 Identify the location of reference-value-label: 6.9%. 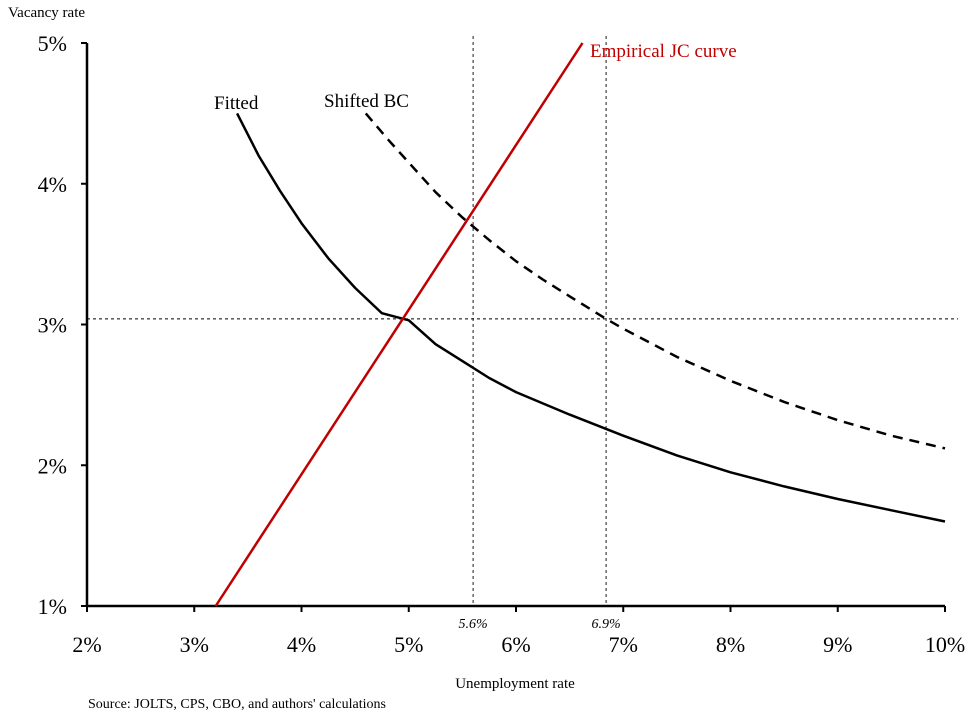
(606, 624).